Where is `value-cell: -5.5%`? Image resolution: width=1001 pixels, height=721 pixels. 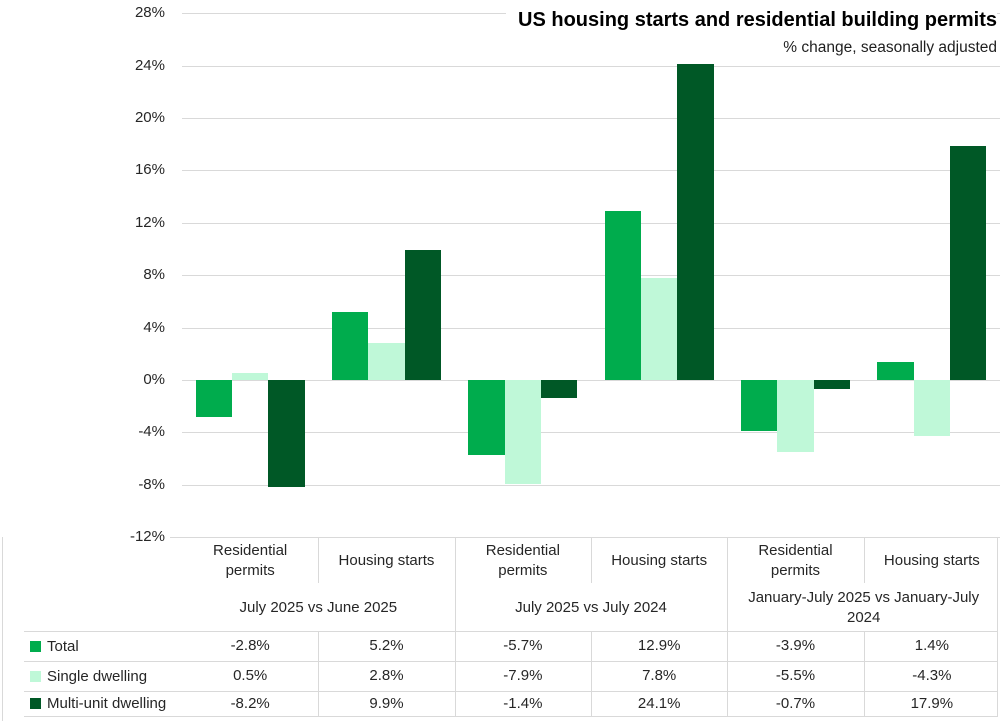 value-cell: -5.5% is located at coordinates (795, 675).